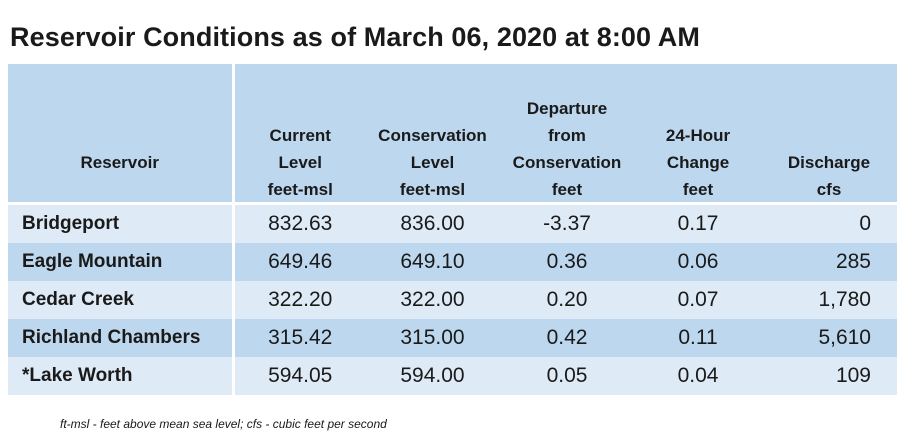 The image size is (911, 441). Describe the element at coordinates (567, 190) in the screenshot. I see `unit-departure: feet` at that location.